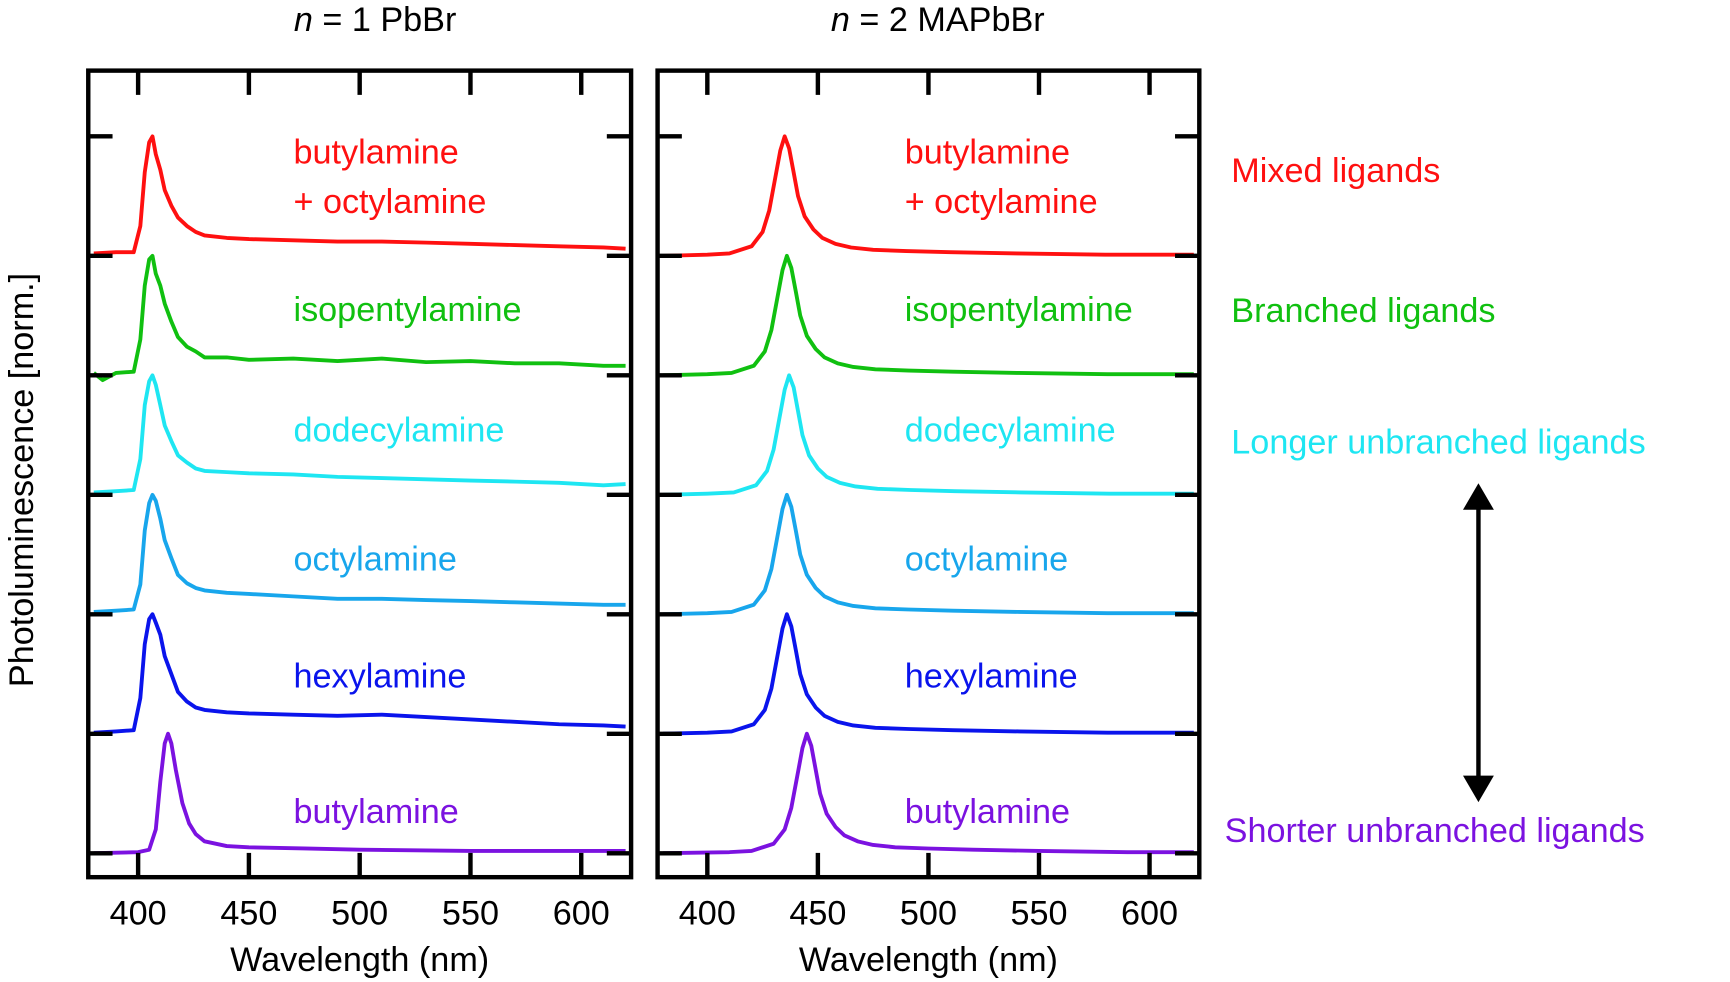  What do you see at coordinates (1335, 171) in the screenshot?
I see `ligand-category-label: Mixed ligands` at bounding box center [1335, 171].